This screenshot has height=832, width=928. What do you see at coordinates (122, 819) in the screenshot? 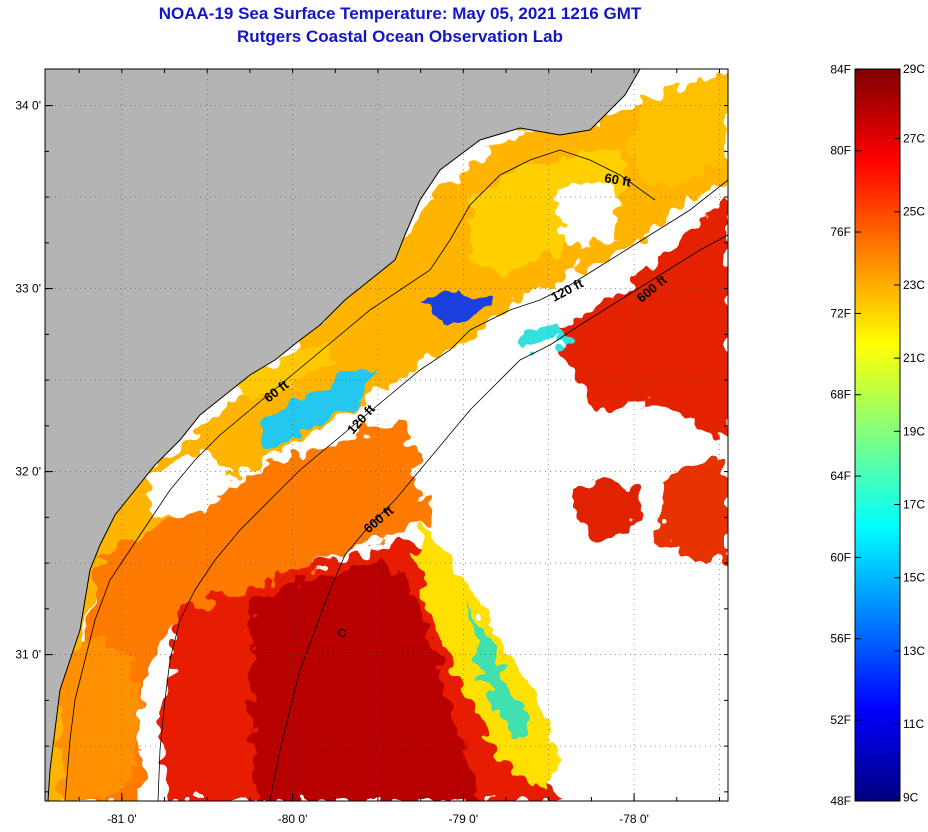
I see `x-tick-label: -81 0'` at bounding box center [122, 819].